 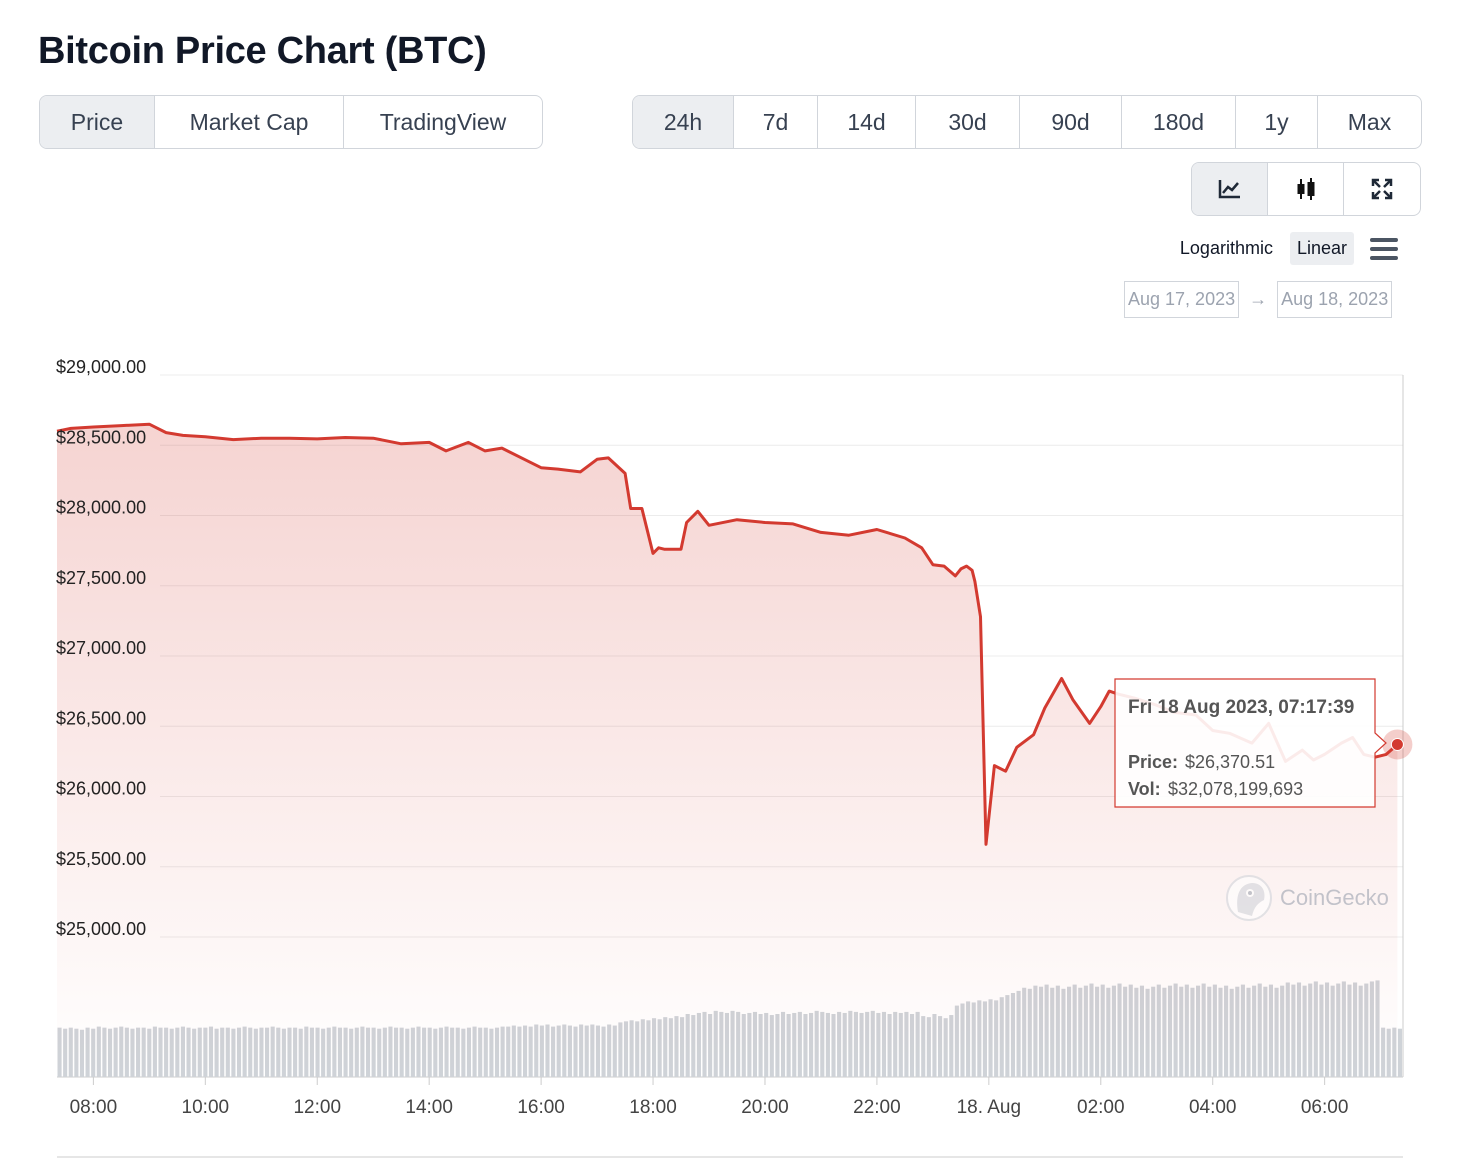 What do you see at coordinates (101, 929) in the screenshot?
I see `y-tick-label: $25,000.00` at bounding box center [101, 929].